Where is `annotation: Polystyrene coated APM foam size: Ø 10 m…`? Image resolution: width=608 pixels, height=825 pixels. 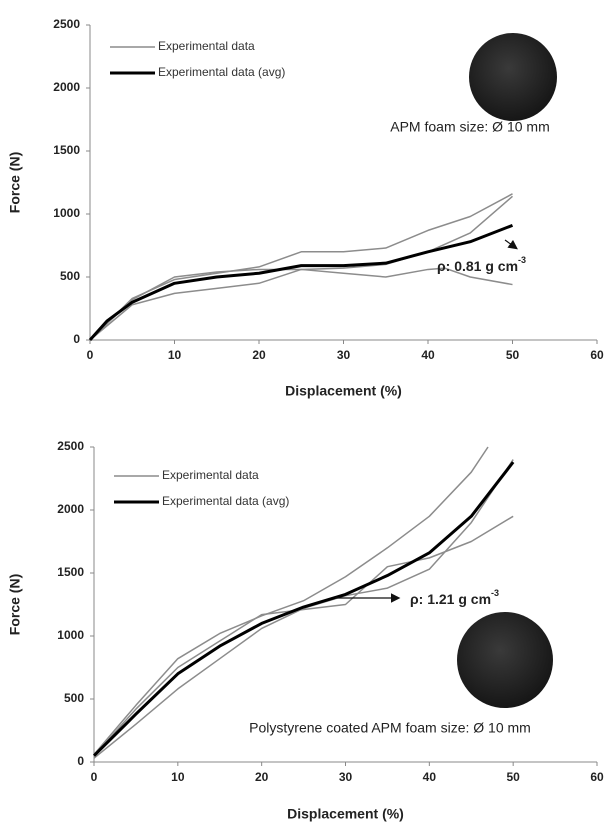
annotation: Polystyrene coated APM foam size: Ø 10 m… is located at coordinates (390, 728).